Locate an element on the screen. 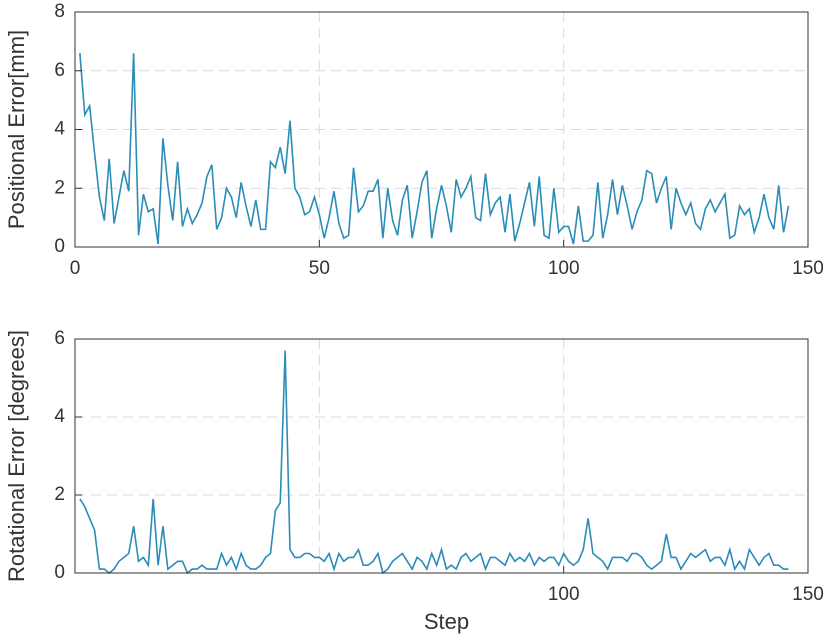 This screenshot has height=638, width=827. y-tick-label: 8 is located at coordinates (59, 11).